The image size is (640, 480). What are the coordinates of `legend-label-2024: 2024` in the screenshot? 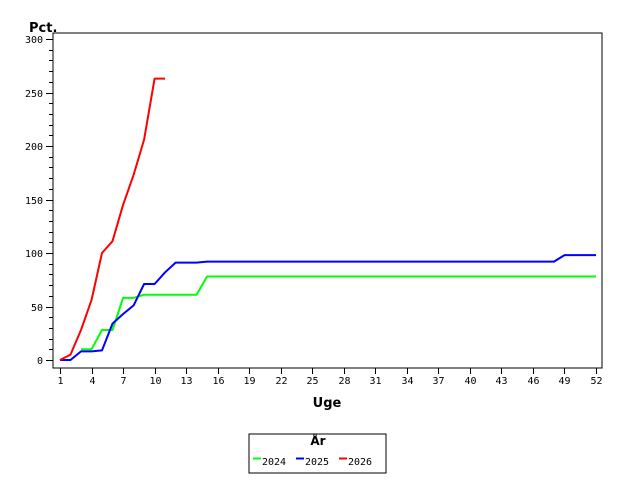 It's located at (274, 462).